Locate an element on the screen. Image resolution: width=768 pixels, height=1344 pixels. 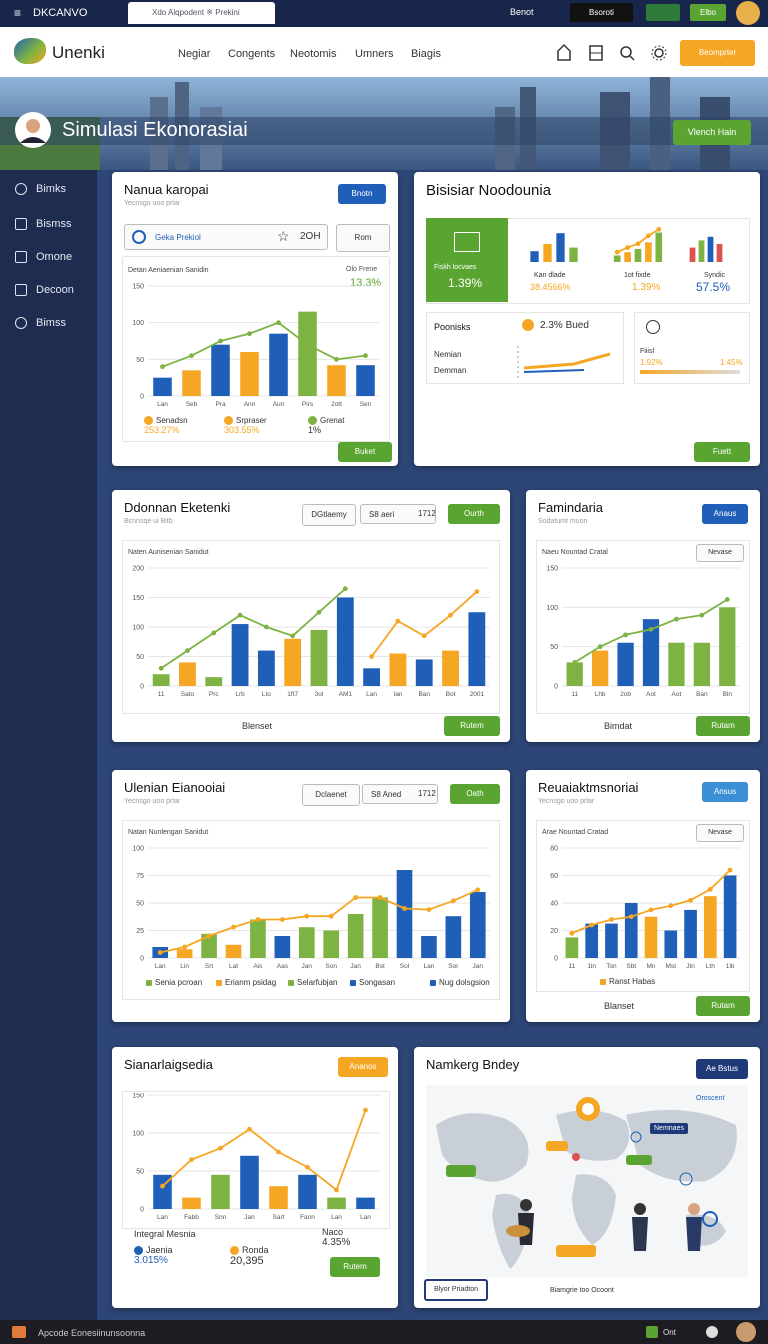
card-title: Ulenian Eianooiai is located at coordinates (175, 787).